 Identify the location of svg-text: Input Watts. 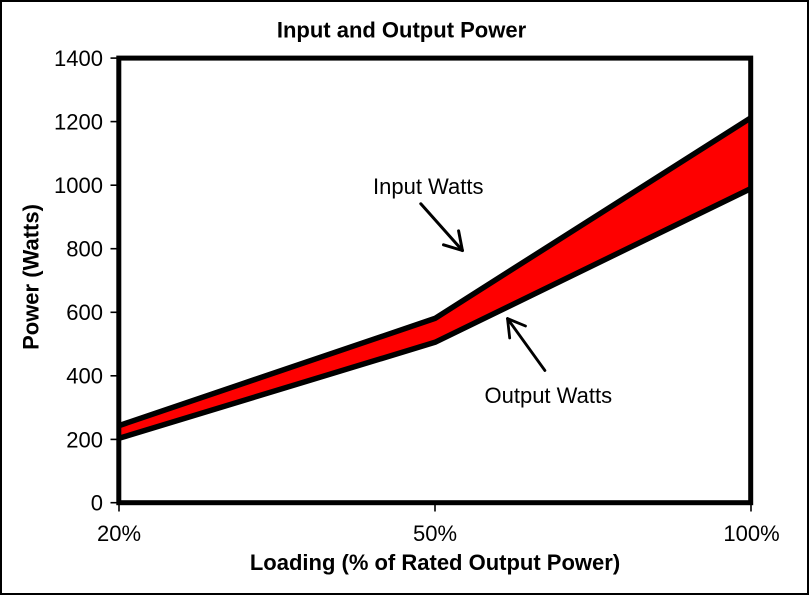
(428, 186).